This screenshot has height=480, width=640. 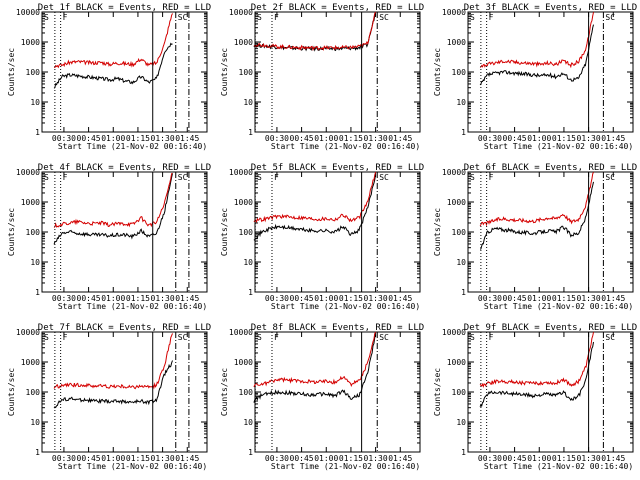 I want to click on subplot-title: Det 9f BLACK = Events, RED = LLD, so click(x=550, y=328).